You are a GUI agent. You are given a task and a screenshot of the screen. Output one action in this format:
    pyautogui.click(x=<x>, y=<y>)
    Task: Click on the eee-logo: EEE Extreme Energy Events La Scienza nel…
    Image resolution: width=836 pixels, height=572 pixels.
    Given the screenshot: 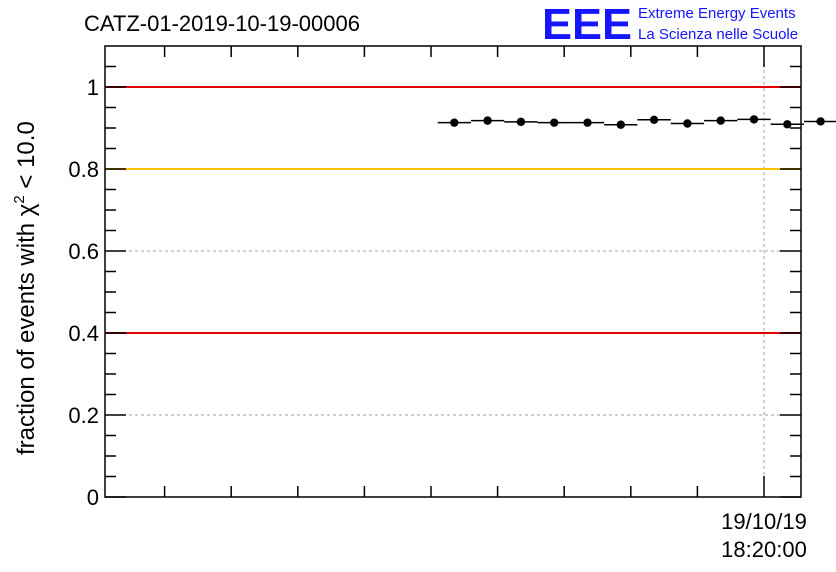 What is the action you would take?
    pyautogui.click(x=670, y=24)
    